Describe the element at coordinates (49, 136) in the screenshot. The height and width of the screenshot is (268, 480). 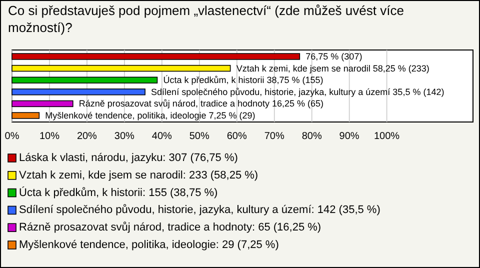
I see `x-tick-label: 10%` at that location.